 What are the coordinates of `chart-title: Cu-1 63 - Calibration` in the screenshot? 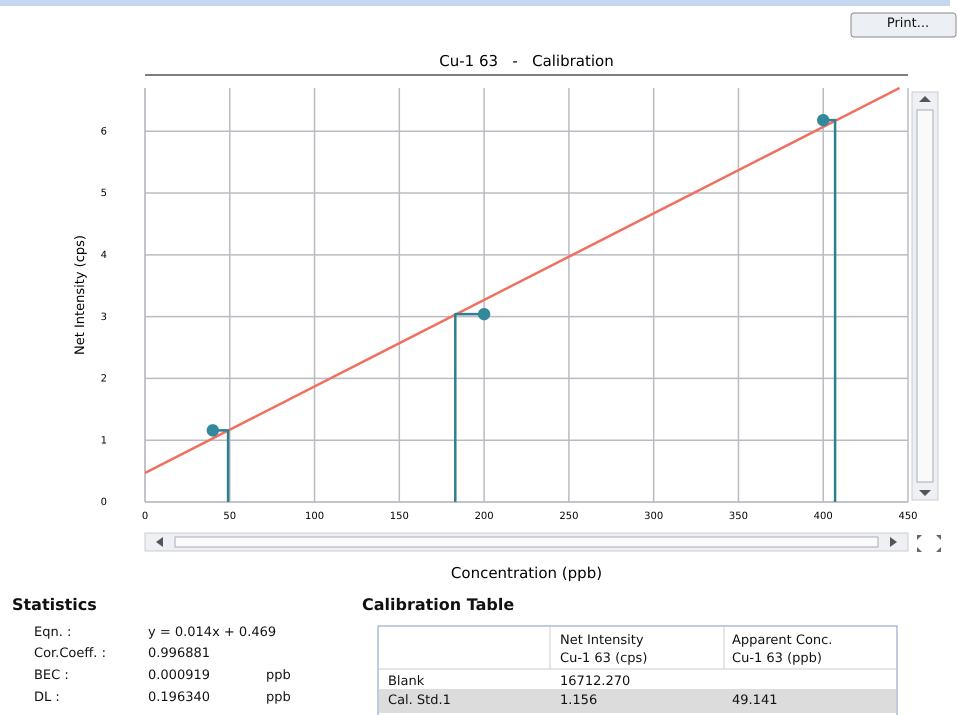 It's located at (526, 61).